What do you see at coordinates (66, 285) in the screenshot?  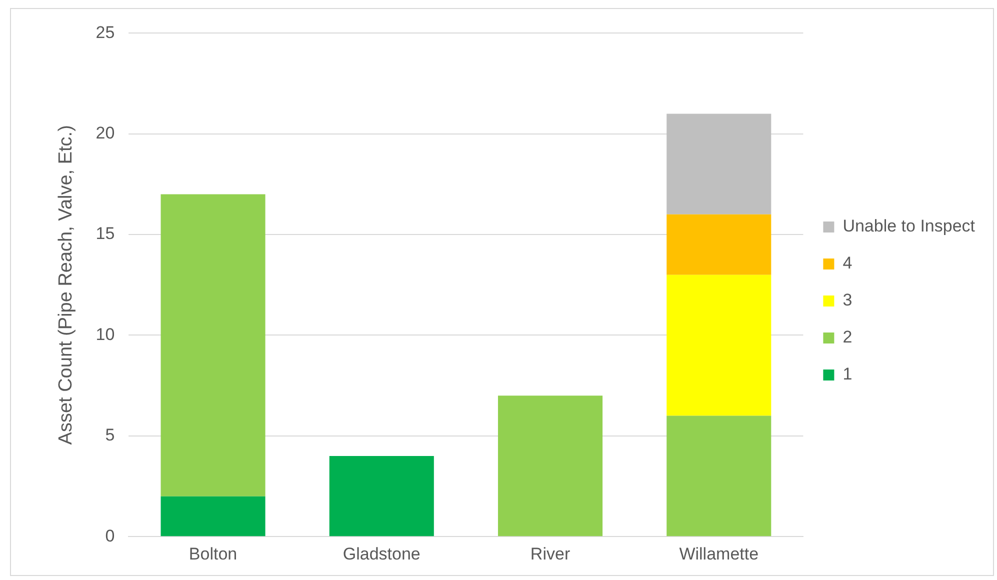 I see `y-axis-title: Asset Count (Pipe Reach, Valve, Etc.)` at bounding box center [66, 285].